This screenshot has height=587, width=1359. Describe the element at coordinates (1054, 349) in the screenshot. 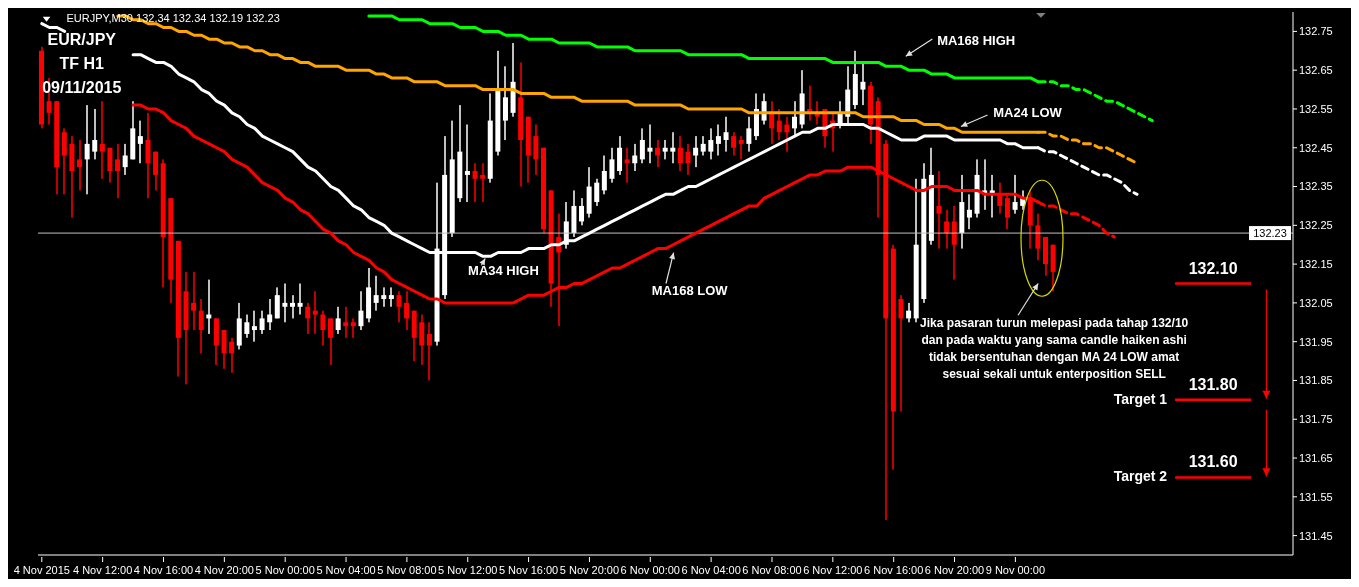

I see `annotation: Jika pasaran turun melepasi pada tahap 132/10 dan pada waktu yang sama candle haiken ashi tidak bersentuhan dengan MA 24 LOW amat sesuai sekali untuk enterposition SELL` at that location.